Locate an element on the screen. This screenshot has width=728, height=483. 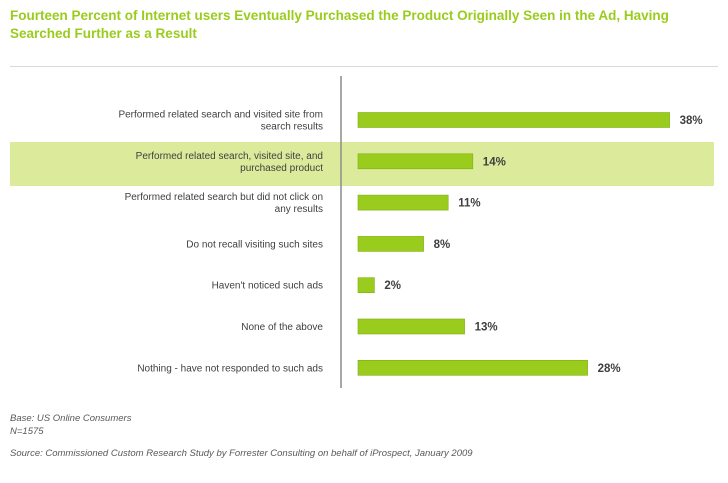
category-label: Do not recall visiting such sites is located at coordinates (254, 244).